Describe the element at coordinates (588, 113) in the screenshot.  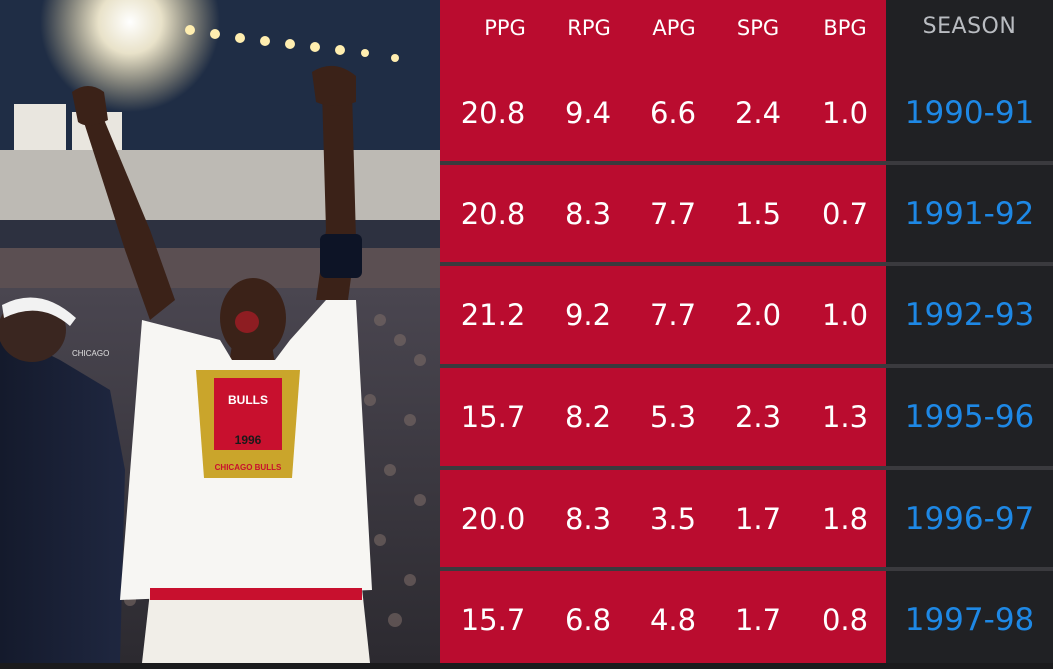
I see `cell-rpg: 9.4` at that location.